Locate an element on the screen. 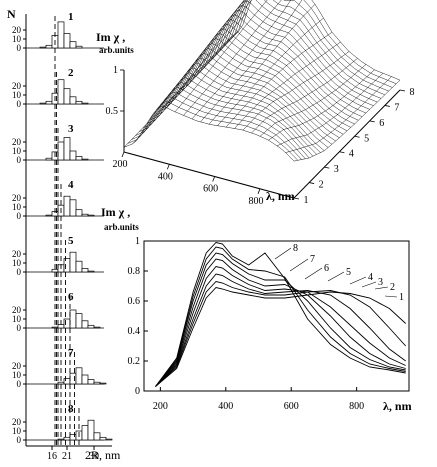  surface-z-unit: arb.units is located at coordinates (116, 50).